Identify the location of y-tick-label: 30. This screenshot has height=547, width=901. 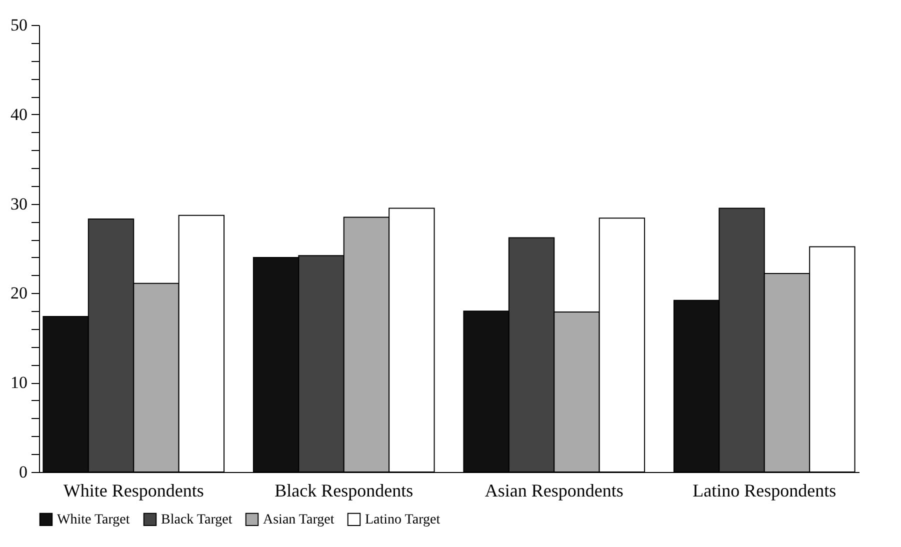
(19, 204).